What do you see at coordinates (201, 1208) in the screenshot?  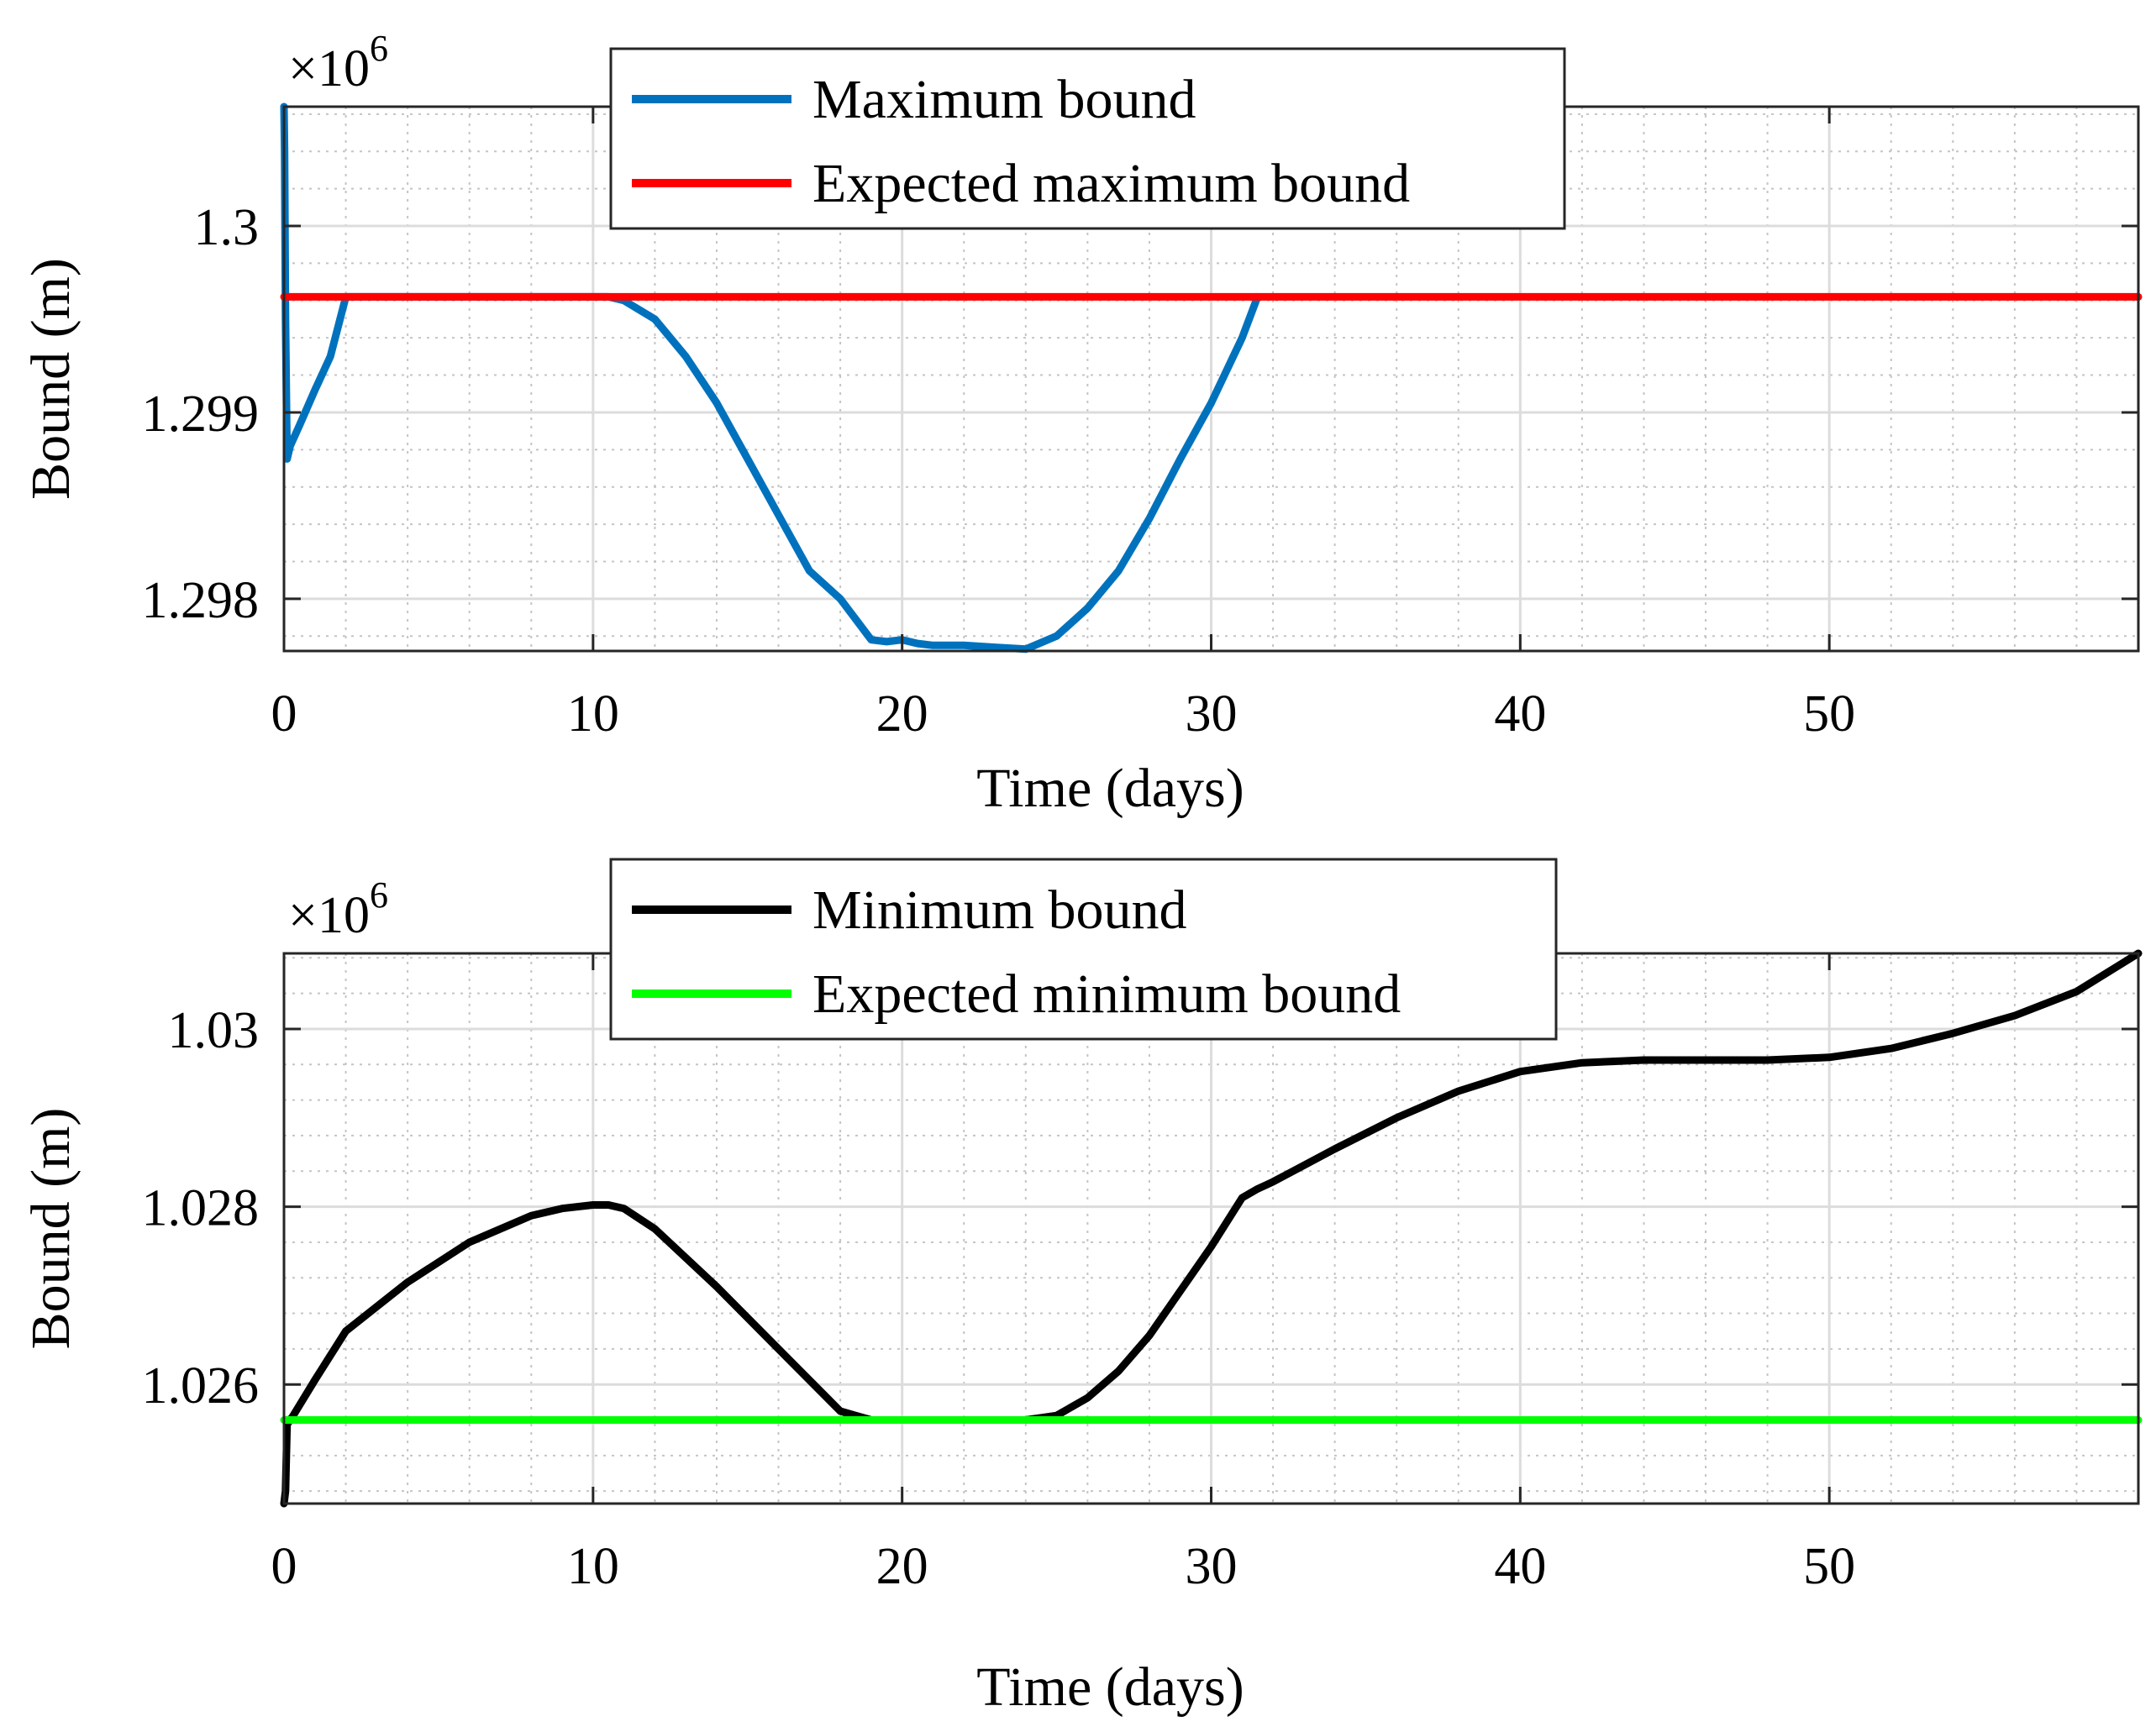 I see `y-tick-label: 1.028` at bounding box center [201, 1208].